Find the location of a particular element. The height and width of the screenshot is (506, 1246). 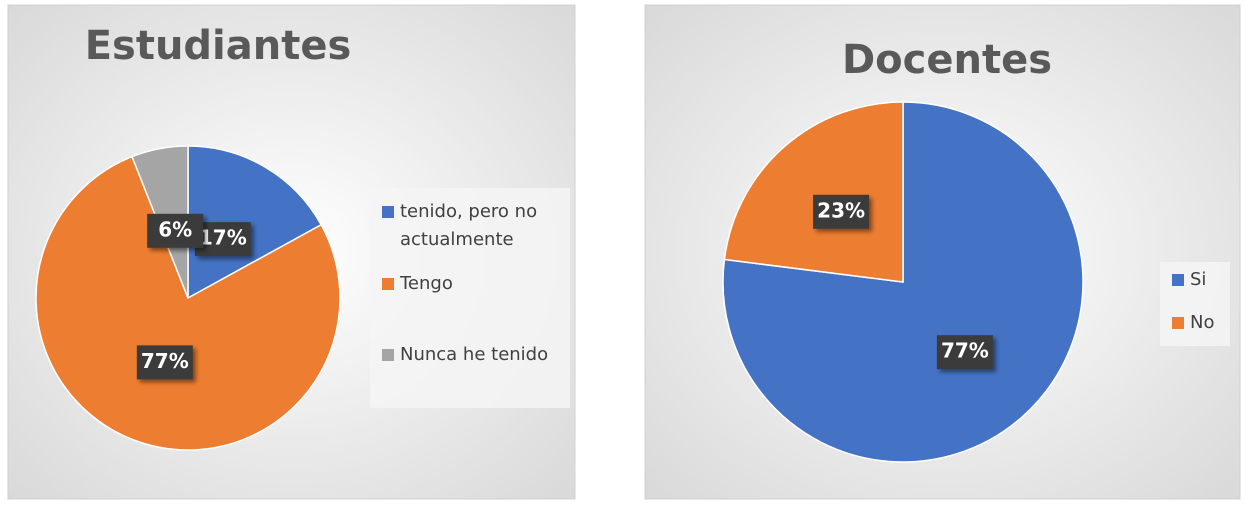

data-label: 23% is located at coordinates (841, 210).